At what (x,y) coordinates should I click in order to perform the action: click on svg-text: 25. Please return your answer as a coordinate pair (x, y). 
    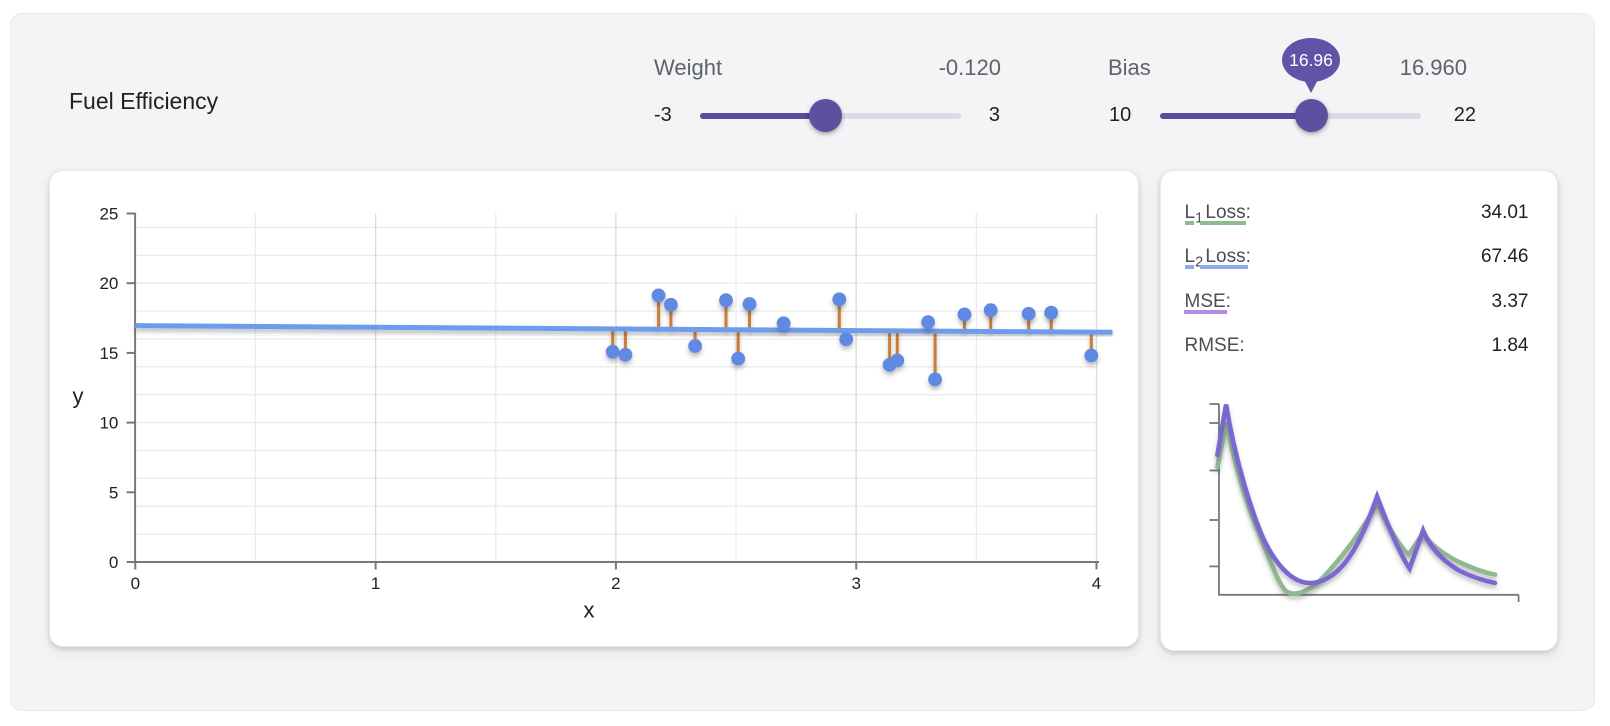
    Looking at the image, I should click on (108, 214).